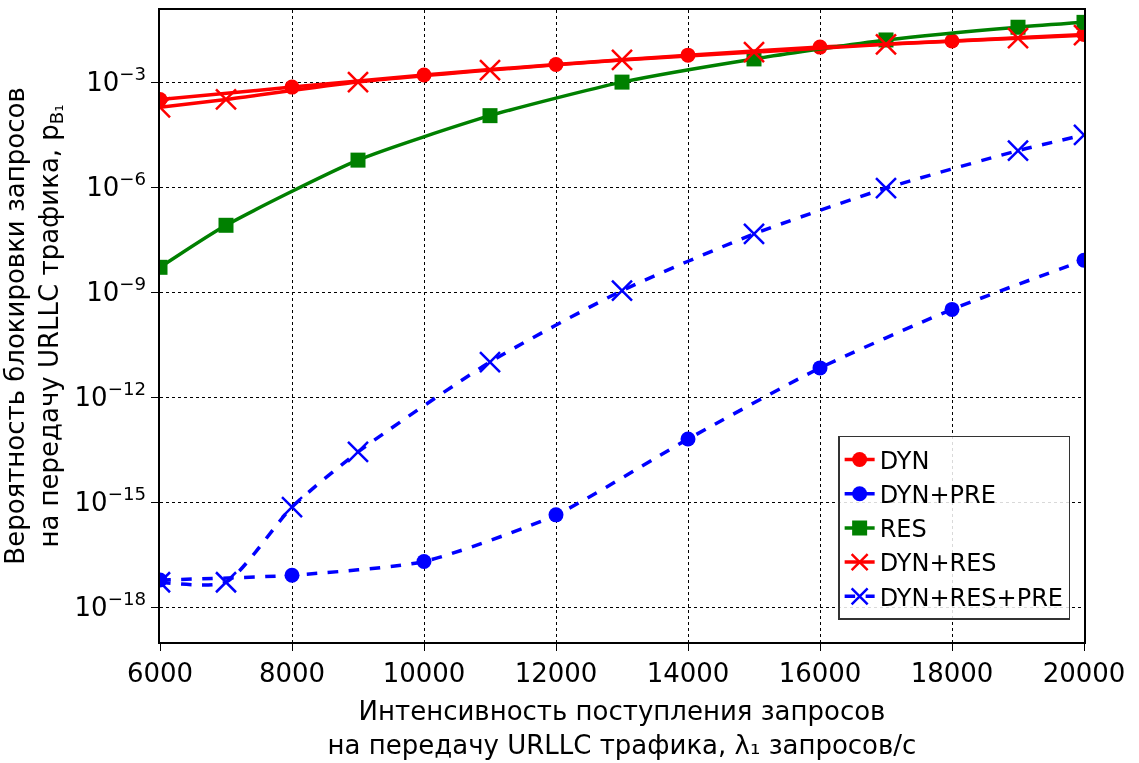 This screenshot has width=1139, height=763. What do you see at coordinates (160, 672) in the screenshot?
I see `x-tick-label: 6000` at bounding box center [160, 672].